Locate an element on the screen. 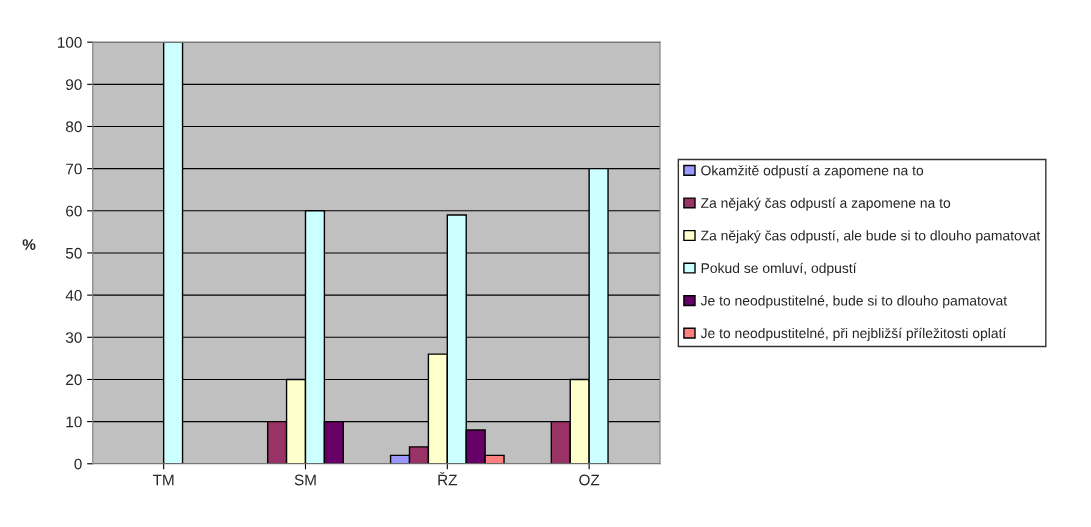 This screenshot has width=1091, height=527. y-tick-label: 40 is located at coordinates (73, 295).